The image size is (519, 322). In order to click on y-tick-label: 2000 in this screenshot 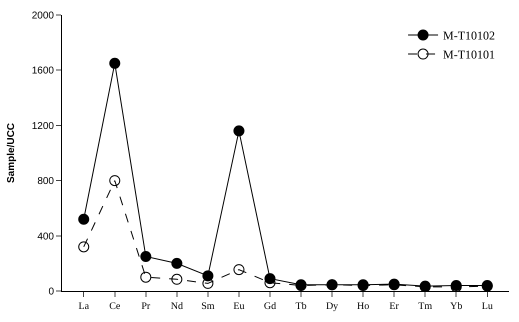, I will do `click(43, 16)`.